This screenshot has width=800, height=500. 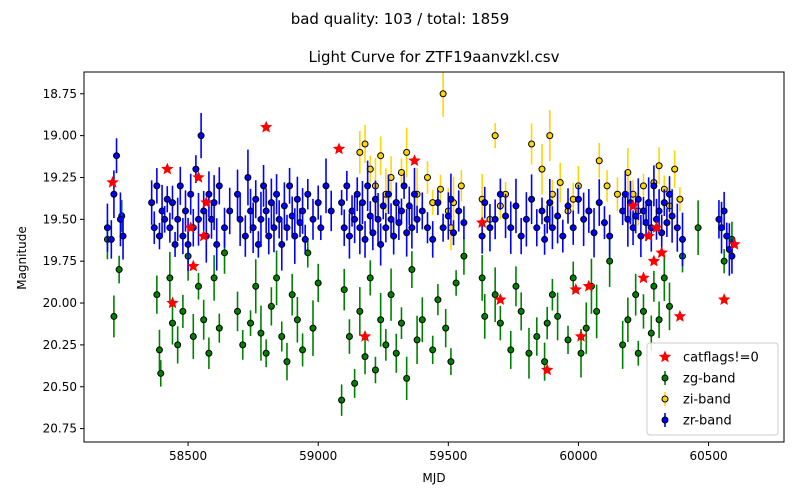 What do you see at coordinates (60, 261) in the screenshot?
I see `y-tick-label: 19.75` at bounding box center [60, 261].